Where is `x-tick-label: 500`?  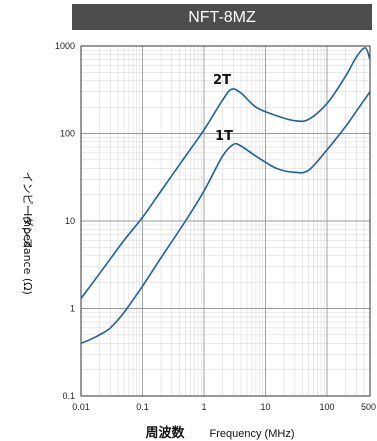 x-tick-label: 500 is located at coordinates (368, 407).